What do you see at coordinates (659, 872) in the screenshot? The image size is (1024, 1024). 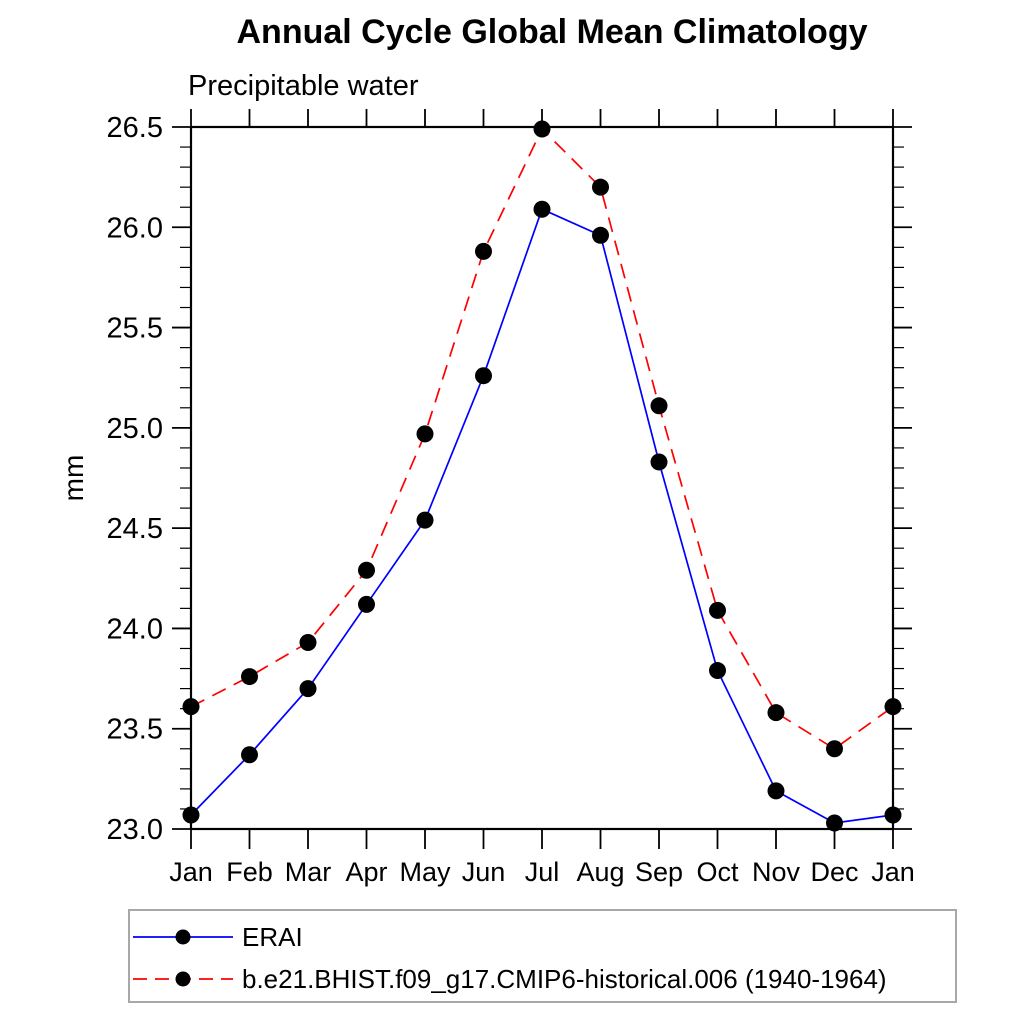 I see `x-tick-label: Sep` at bounding box center [659, 872].